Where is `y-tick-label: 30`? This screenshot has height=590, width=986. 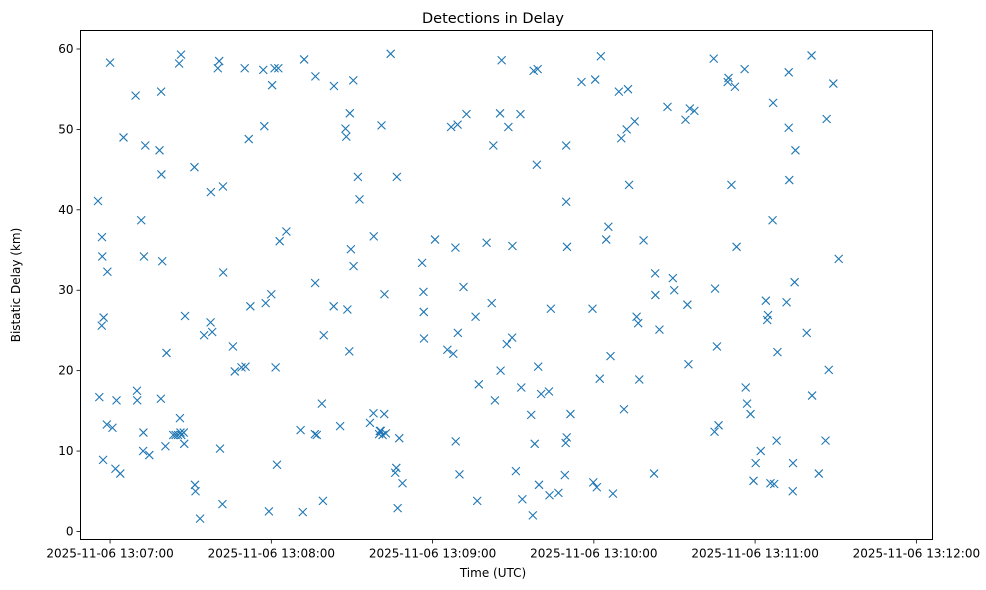 y-tick-label: 30 is located at coordinates (65, 290).